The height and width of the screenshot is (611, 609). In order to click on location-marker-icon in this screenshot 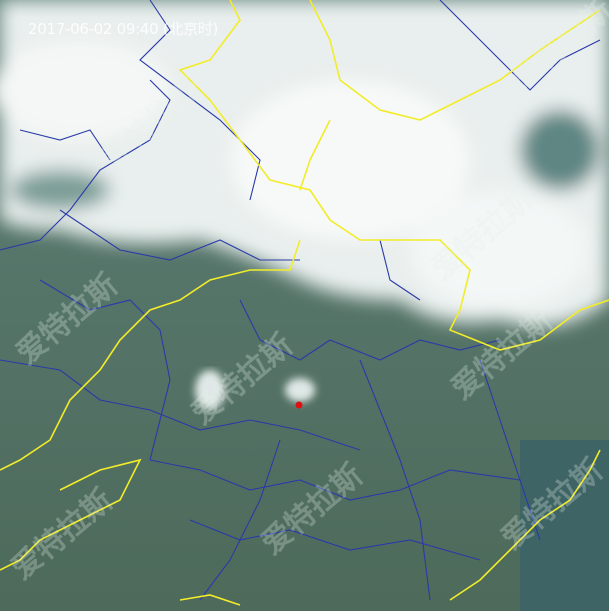, I will do `click(299, 405)`.